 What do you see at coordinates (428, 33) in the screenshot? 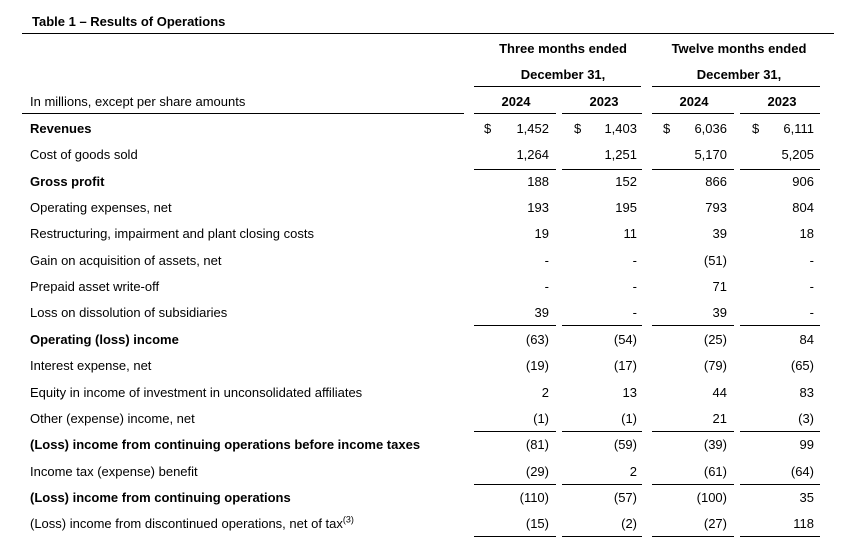
I see `title-rule` at bounding box center [428, 33].